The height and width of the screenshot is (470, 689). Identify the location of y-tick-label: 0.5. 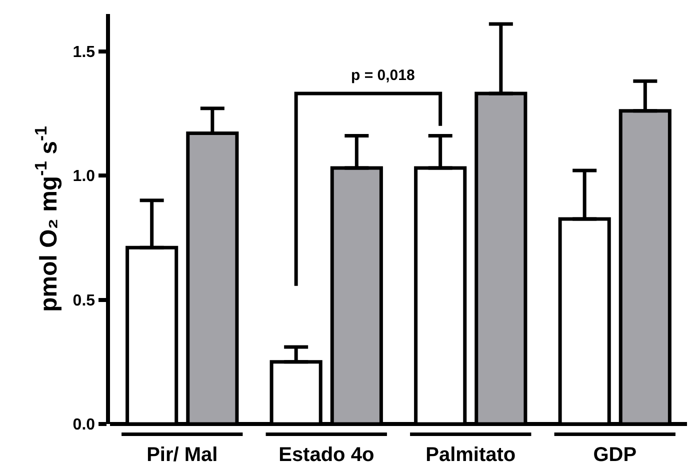
(84, 301).